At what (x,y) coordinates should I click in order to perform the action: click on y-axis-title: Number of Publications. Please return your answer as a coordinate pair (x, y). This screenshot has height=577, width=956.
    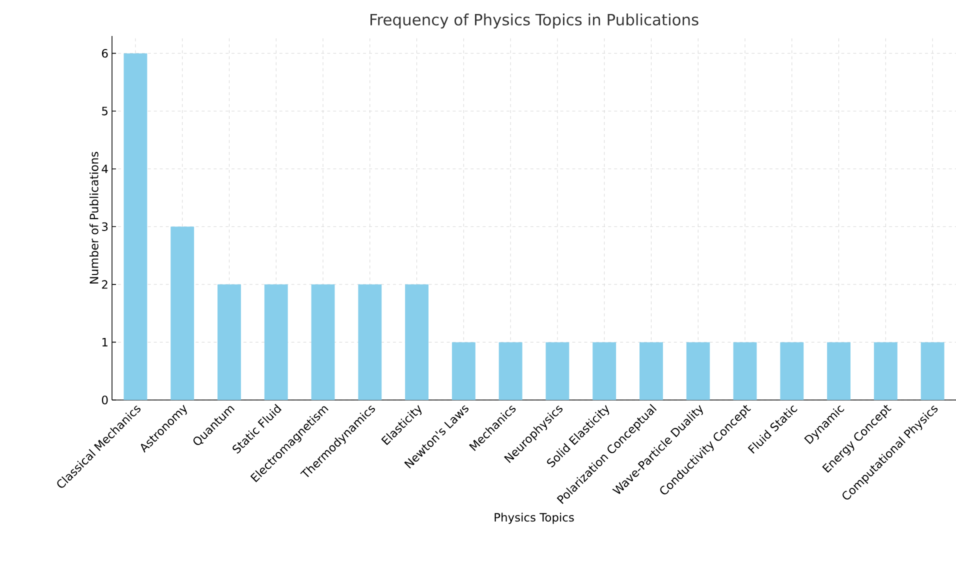
    Looking at the image, I should click on (93, 218).